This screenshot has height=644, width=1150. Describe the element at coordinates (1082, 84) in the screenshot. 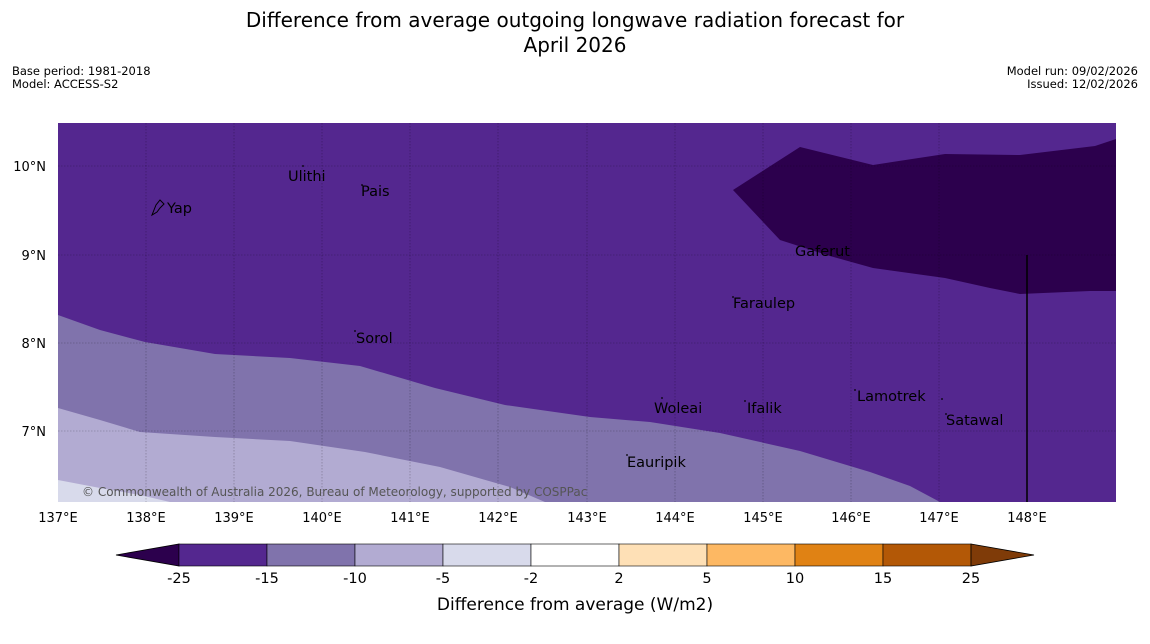

I see `issued-date: Issued: 12/02/2026` at that location.